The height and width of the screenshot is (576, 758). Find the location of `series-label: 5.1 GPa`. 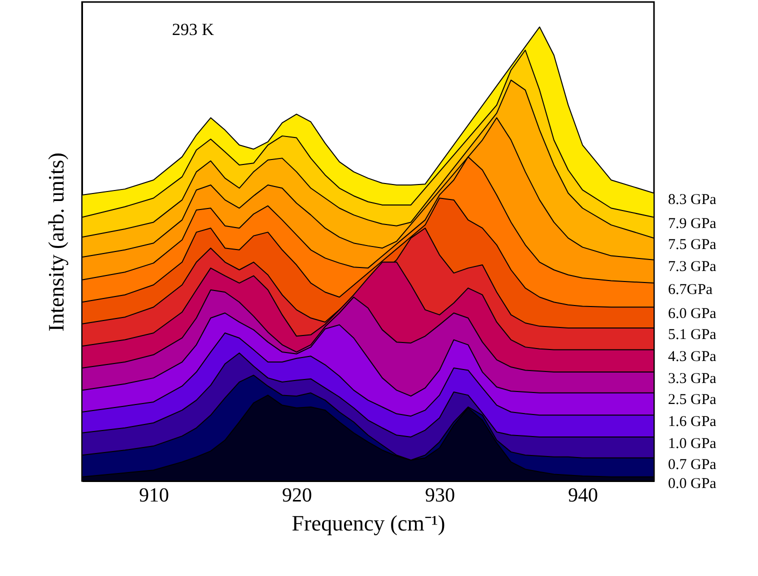

series-label: 5.1 GPa is located at coordinates (692, 334).